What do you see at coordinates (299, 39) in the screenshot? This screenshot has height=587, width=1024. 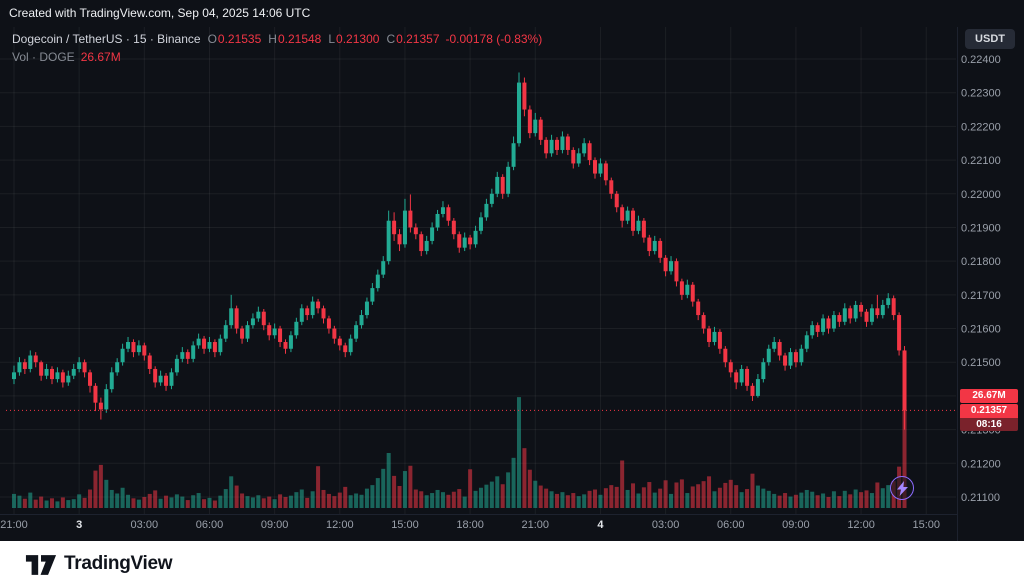 I see `high-value: 0.21548` at bounding box center [299, 39].